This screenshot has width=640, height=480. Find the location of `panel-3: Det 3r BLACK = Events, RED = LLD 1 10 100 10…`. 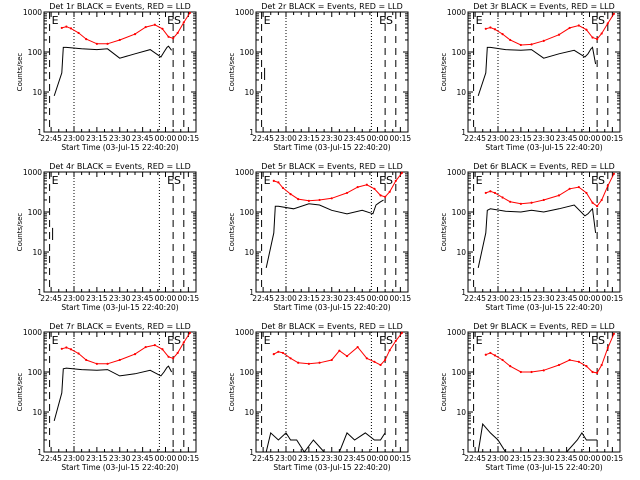

panel-3: Det 3r BLACK = Events, RED = LLD 1 10 100 10… is located at coordinates (531, 77).